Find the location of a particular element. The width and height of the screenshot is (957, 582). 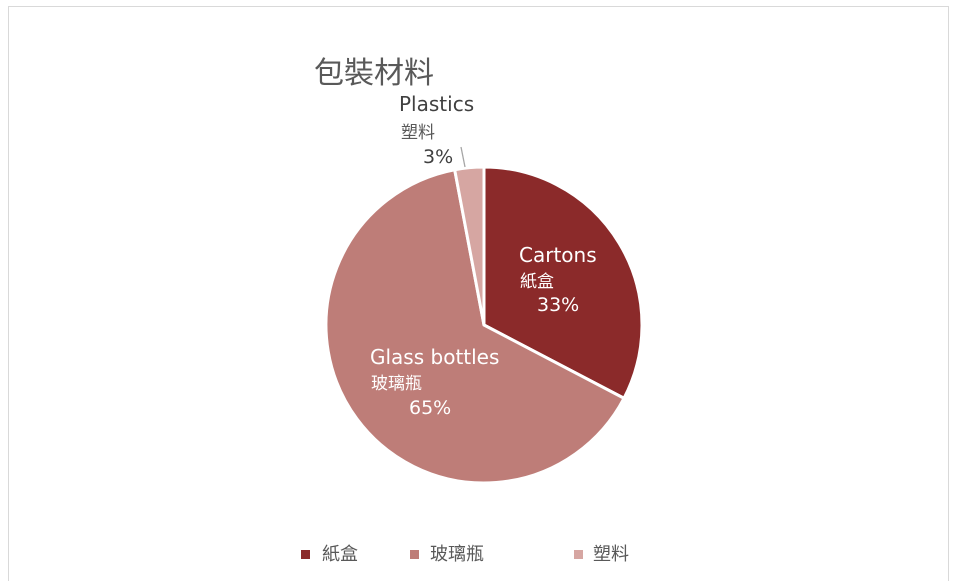

label-plastics-en: Plastics is located at coordinates (436, 104).